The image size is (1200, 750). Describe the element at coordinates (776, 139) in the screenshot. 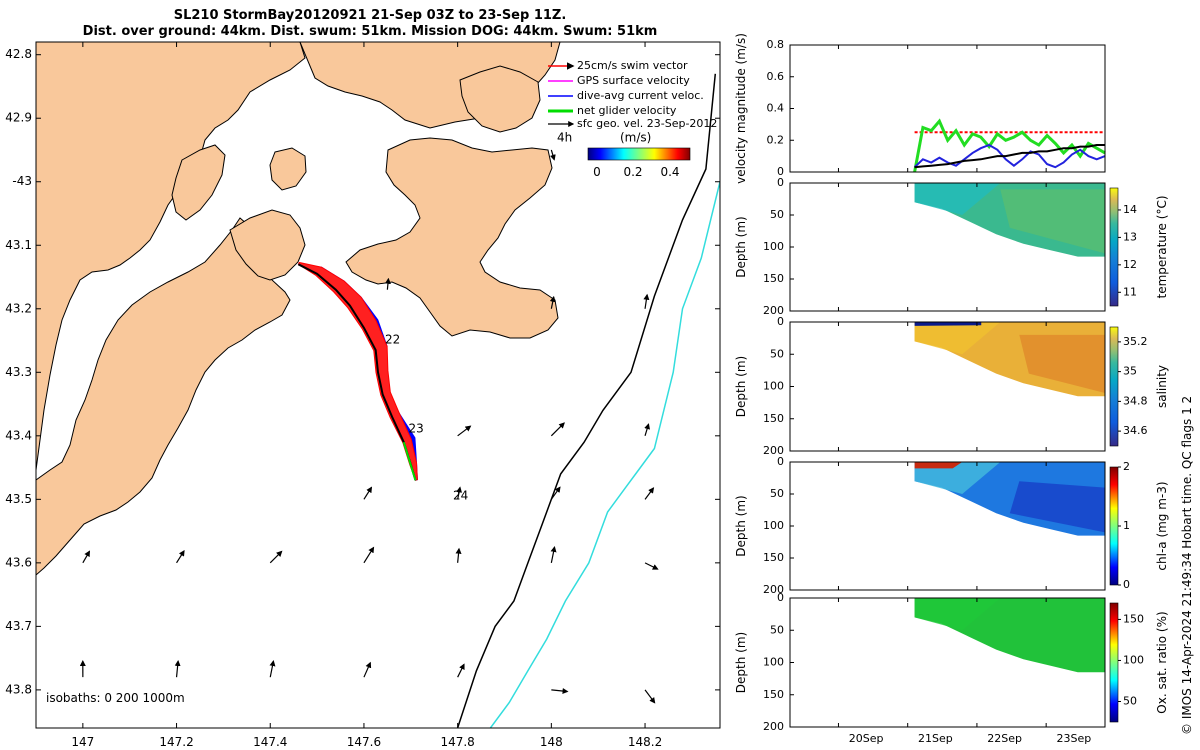

I see `ytick-label: 0.2` at that location.